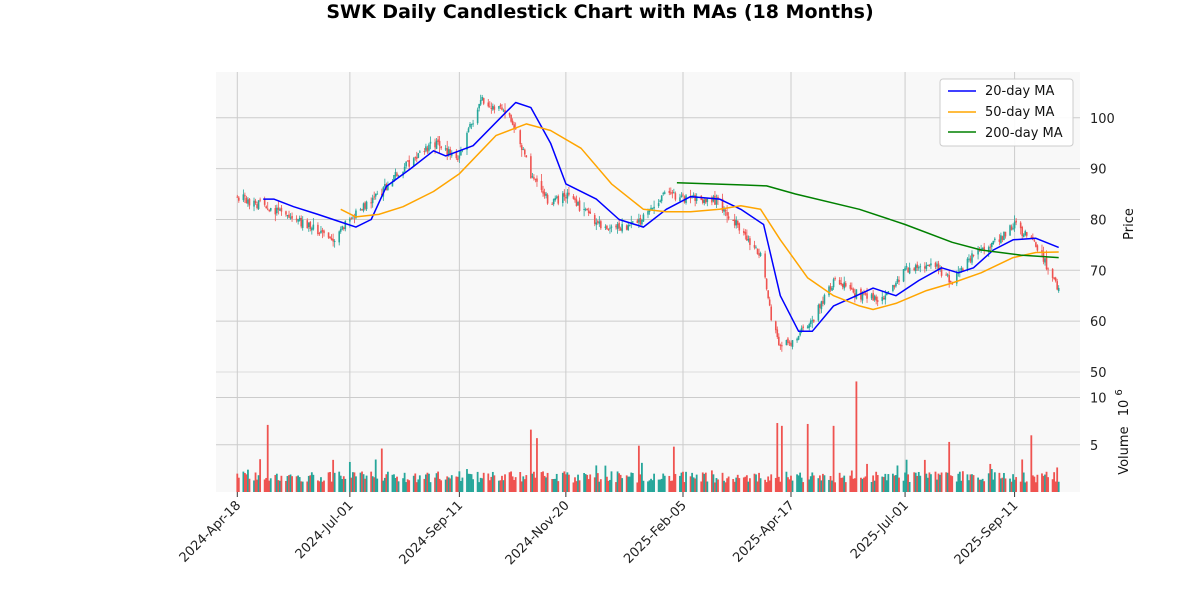 The image size is (1200, 604). Describe the element at coordinates (538, 533) in the screenshot. I see `x-tick-label: 2024-Nov-20` at that location.